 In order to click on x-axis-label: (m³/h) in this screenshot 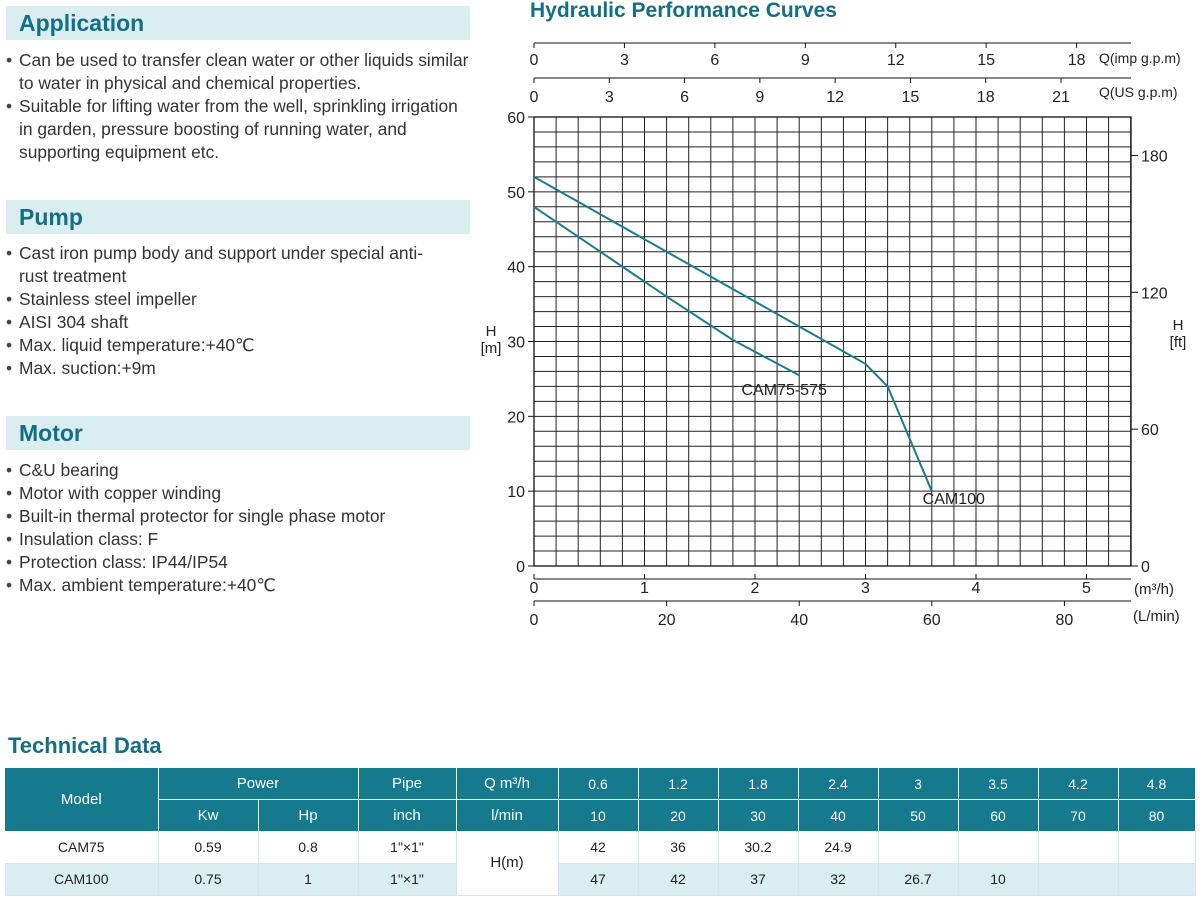, I will do `click(1154, 589)`.